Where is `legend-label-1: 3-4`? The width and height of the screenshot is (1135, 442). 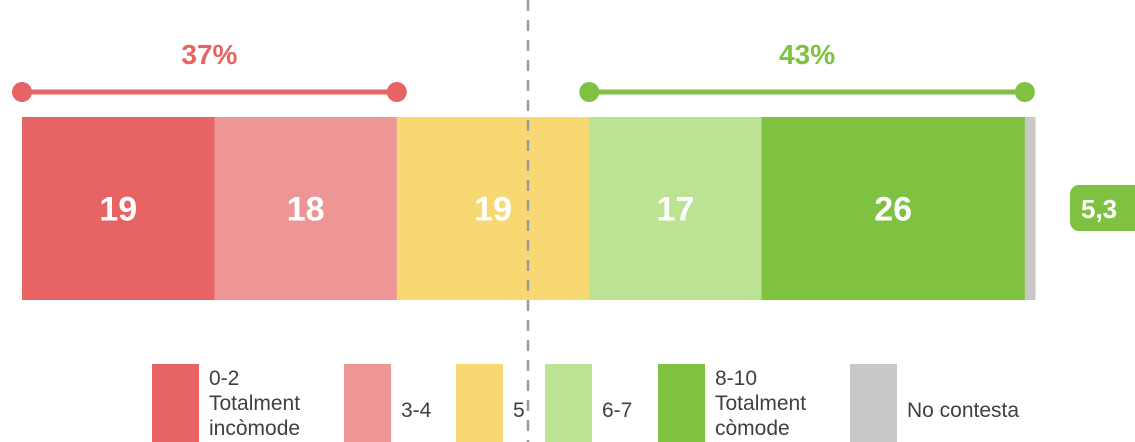 legend-label-1: 3-4 is located at coordinates (416, 410).